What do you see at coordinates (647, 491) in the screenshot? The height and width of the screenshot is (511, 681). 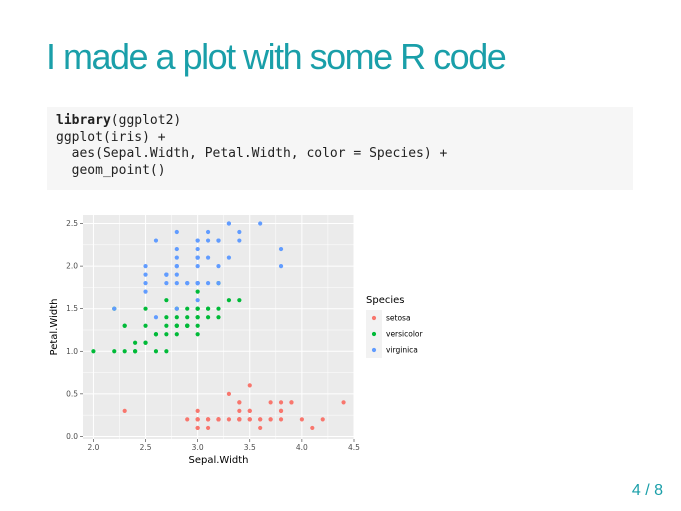 I see `page-number: 4 / 8` at bounding box center [647, 491].